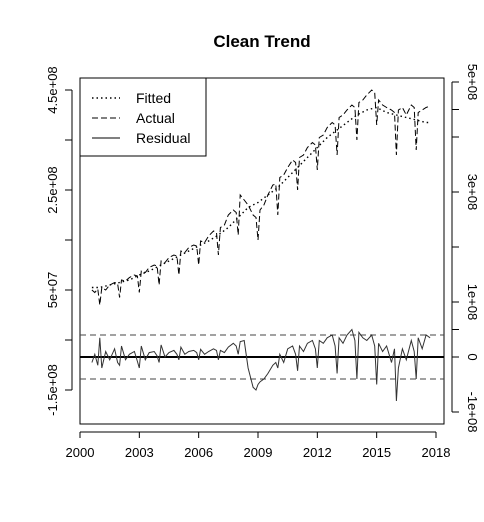 The width and height of the screenshot is (484, 522). What do you see at coordinates (139, 452) in the screenshot?
I see `x-tick-label: 2003` at bounding box center [139, 452].